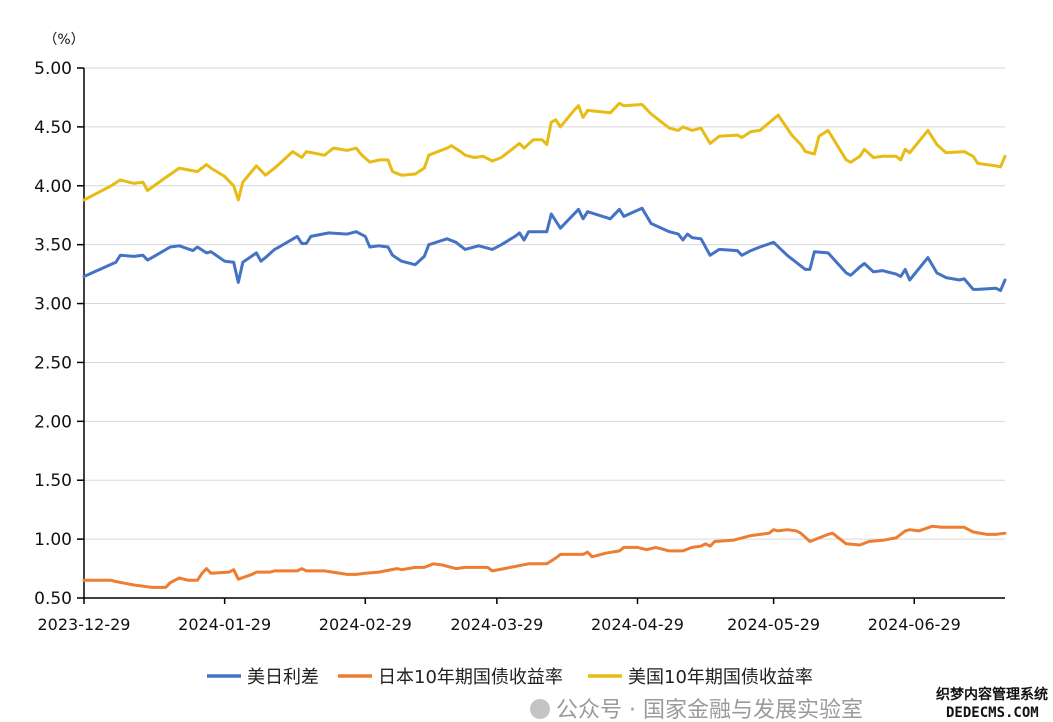 The height and width of the screenshot is (722, 1053). I want to click on y-tick-label: 4.00, so click(53, 187).